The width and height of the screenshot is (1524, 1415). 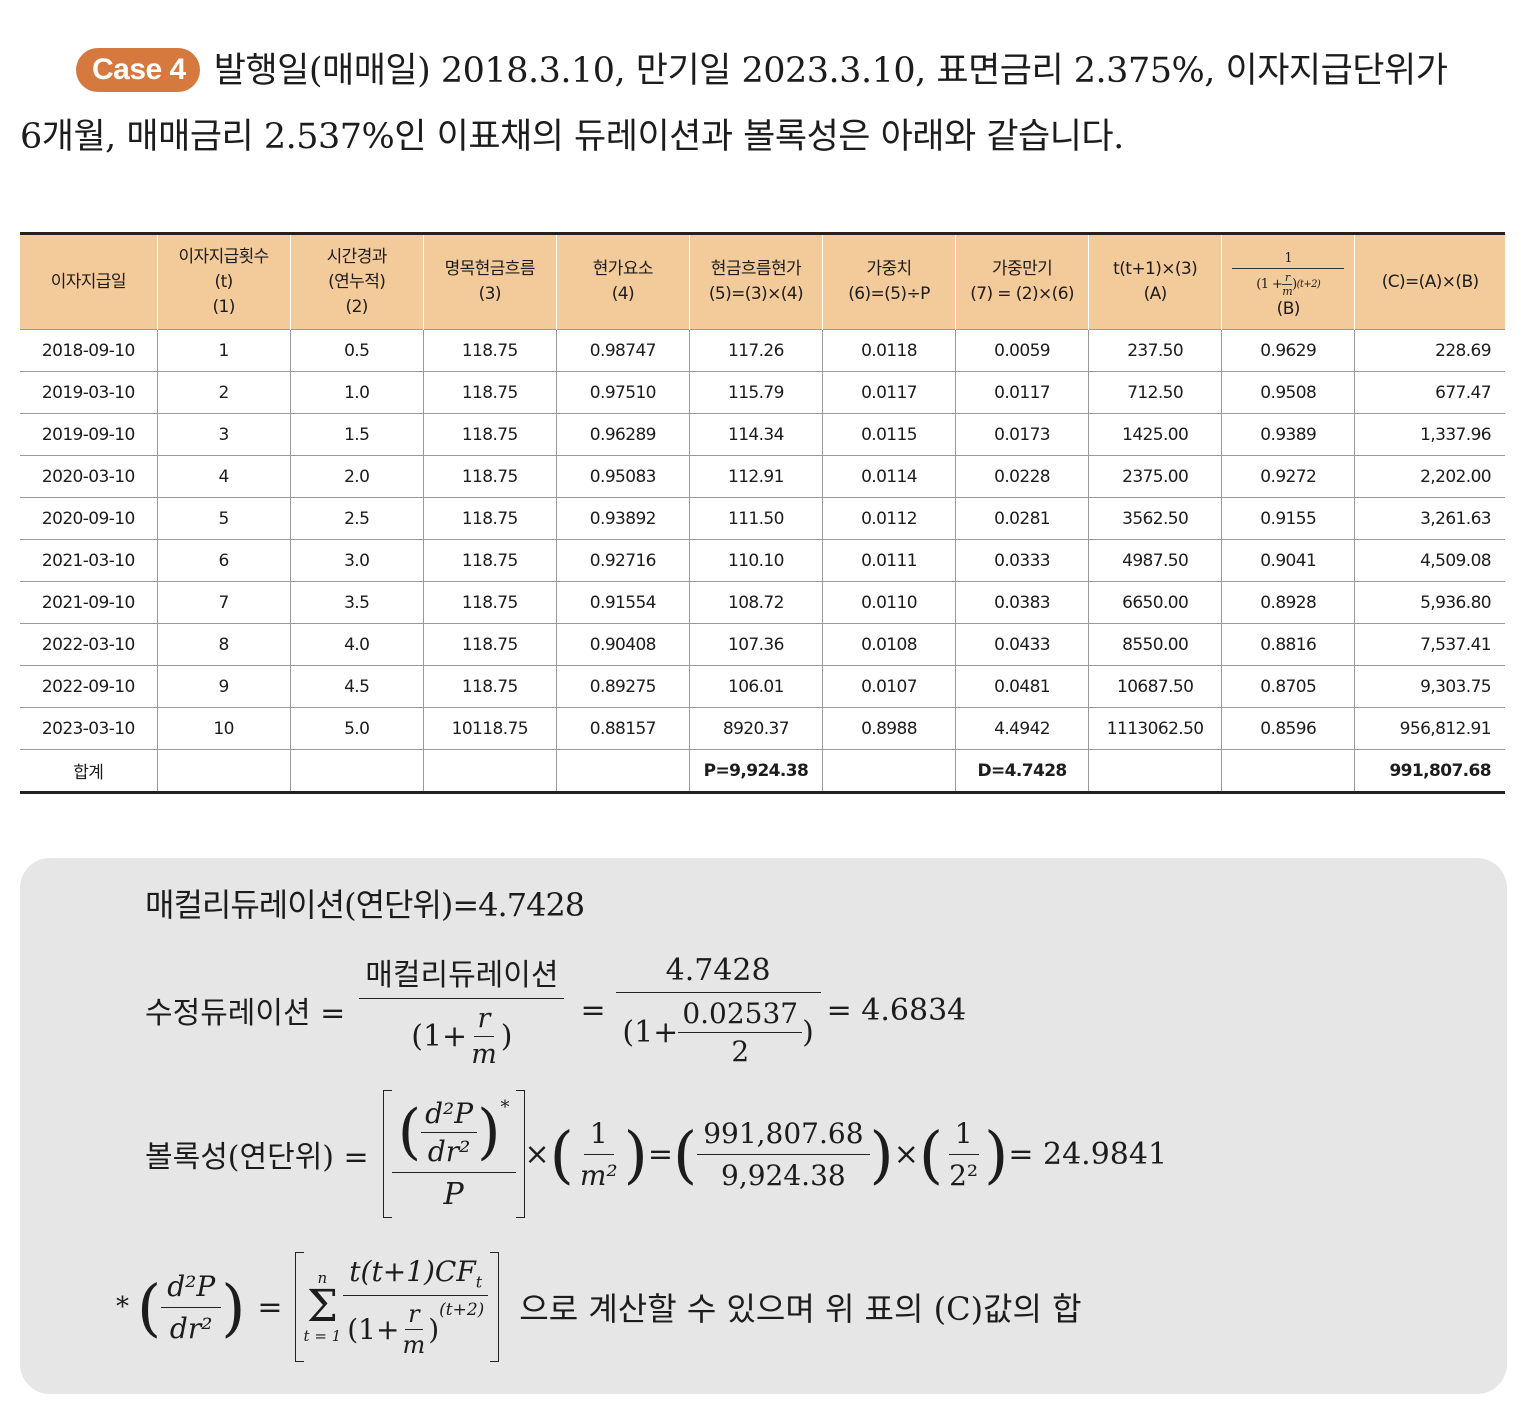 I want to click on table-cell: 2021-09-10, so click(x=89, y=602).